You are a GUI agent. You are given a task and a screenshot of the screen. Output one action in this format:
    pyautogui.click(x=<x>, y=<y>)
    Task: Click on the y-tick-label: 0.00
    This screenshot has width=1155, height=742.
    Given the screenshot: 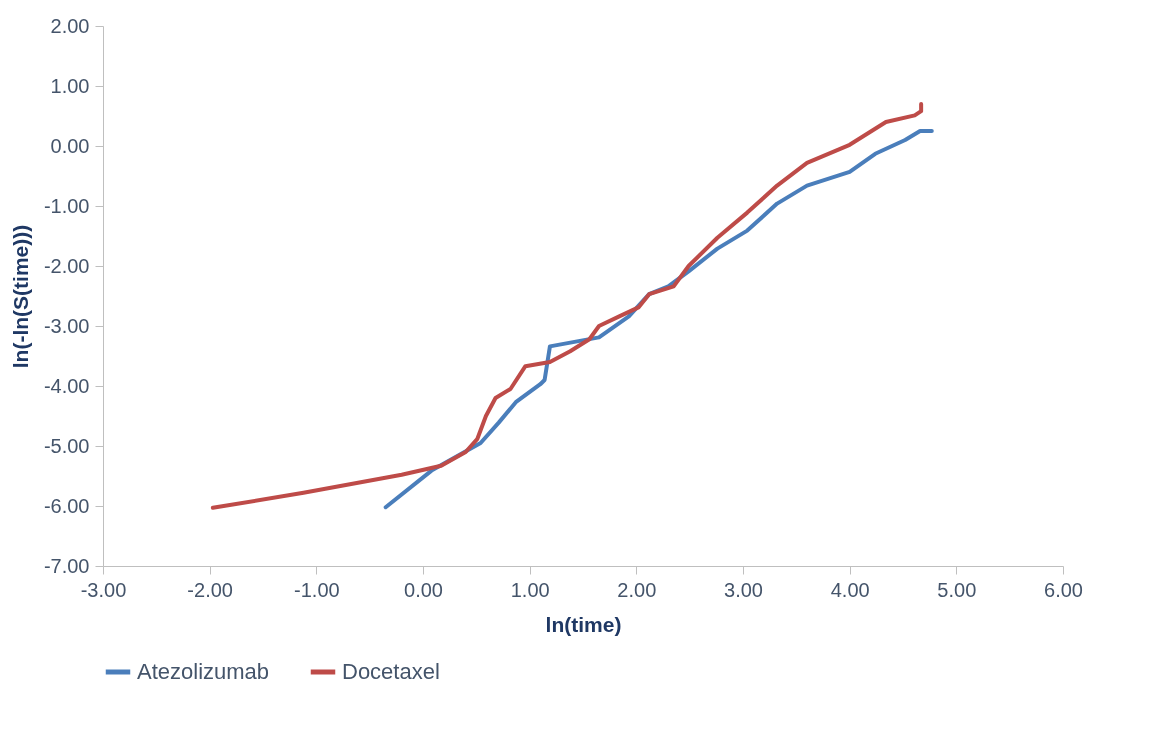 What is the action you would take?
    pyautogui.click(x=70, y=145)
    